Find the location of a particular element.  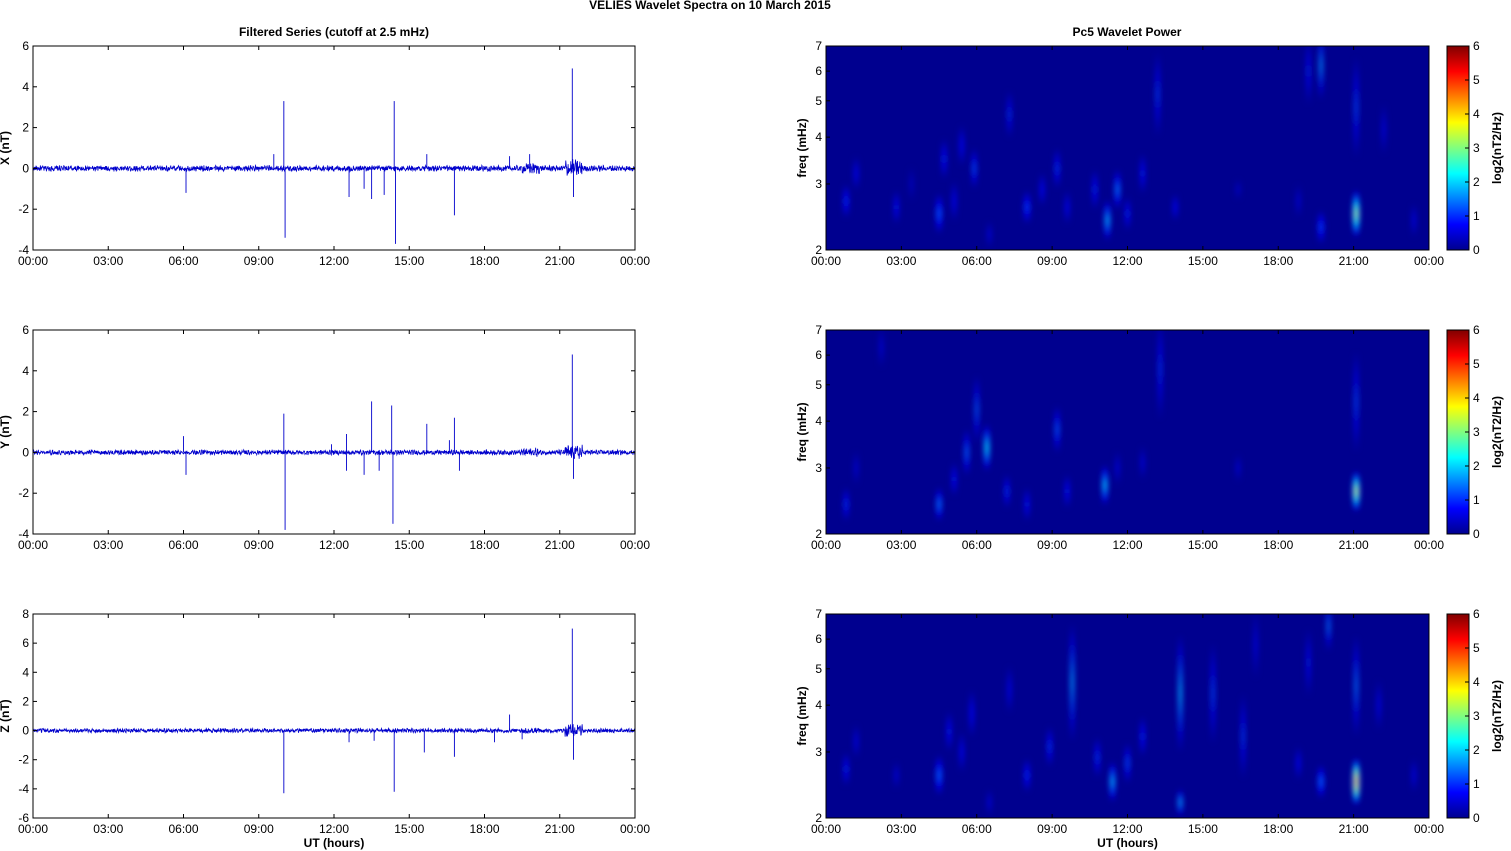

spectrogram-background is located at coordinates (1127, 432).